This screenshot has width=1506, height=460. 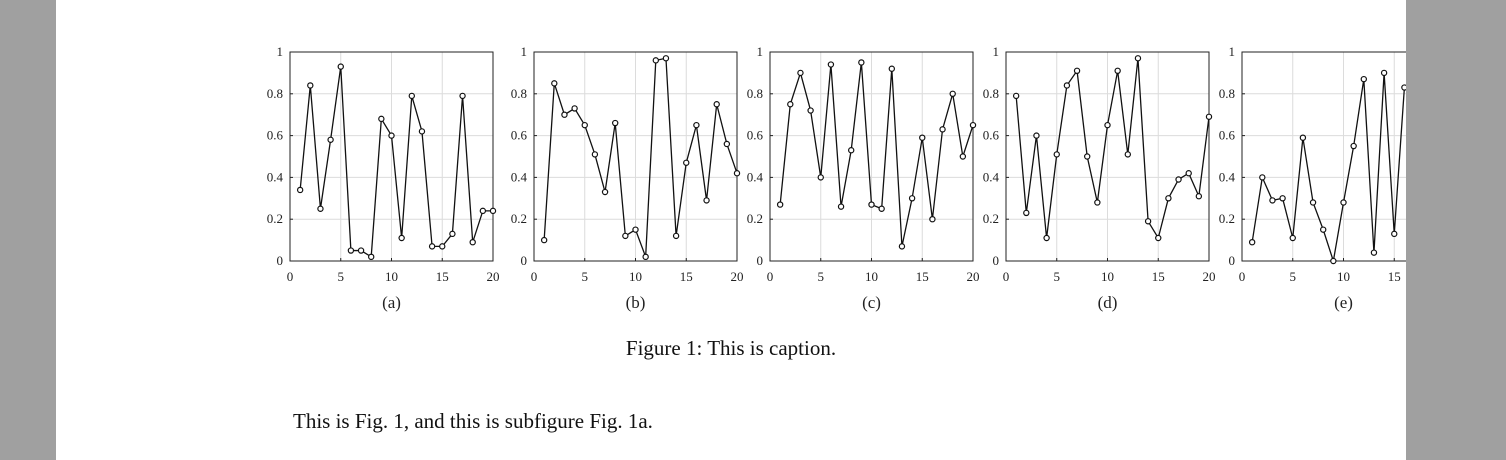 What do you see at coordinates (636, 302) in the screenshot?
I see `subfigure-label: (b)` at bounding box center [636, 302].